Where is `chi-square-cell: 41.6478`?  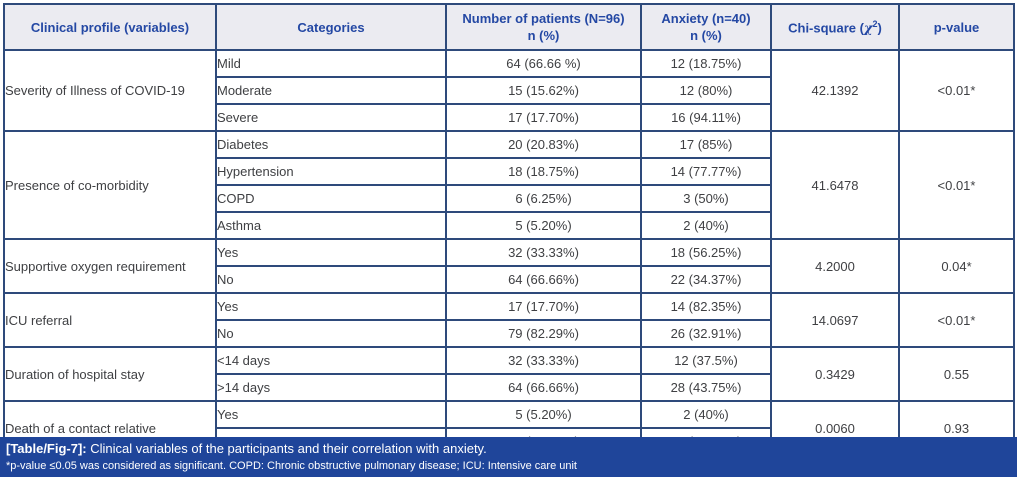
chi-square-cell: 41.6478 is located at coordinates (835, 185).